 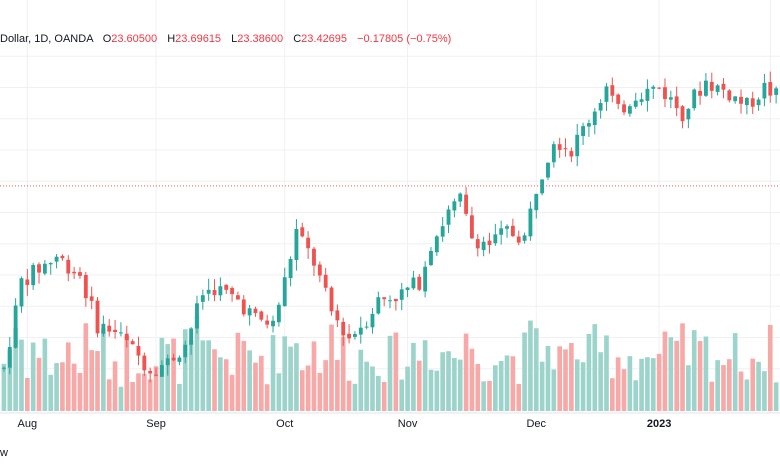 What do you see at coordinates (536, 424) in the screenshot?
I see `x-tick-label: Dec` at bounding box center [536, 424].